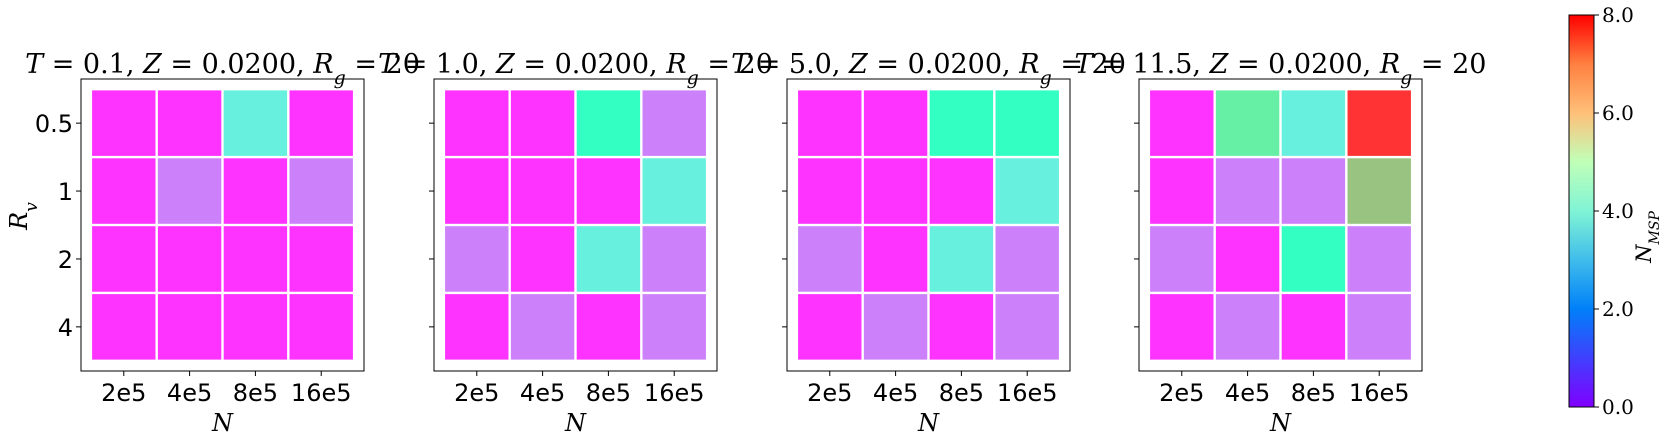  What do you see at coordinates (1281, 69) in the screenshot?
I see `panel-title: T = 11.5, Z = 0.0200, Rg = 20` at bounding box center [1281, 69].